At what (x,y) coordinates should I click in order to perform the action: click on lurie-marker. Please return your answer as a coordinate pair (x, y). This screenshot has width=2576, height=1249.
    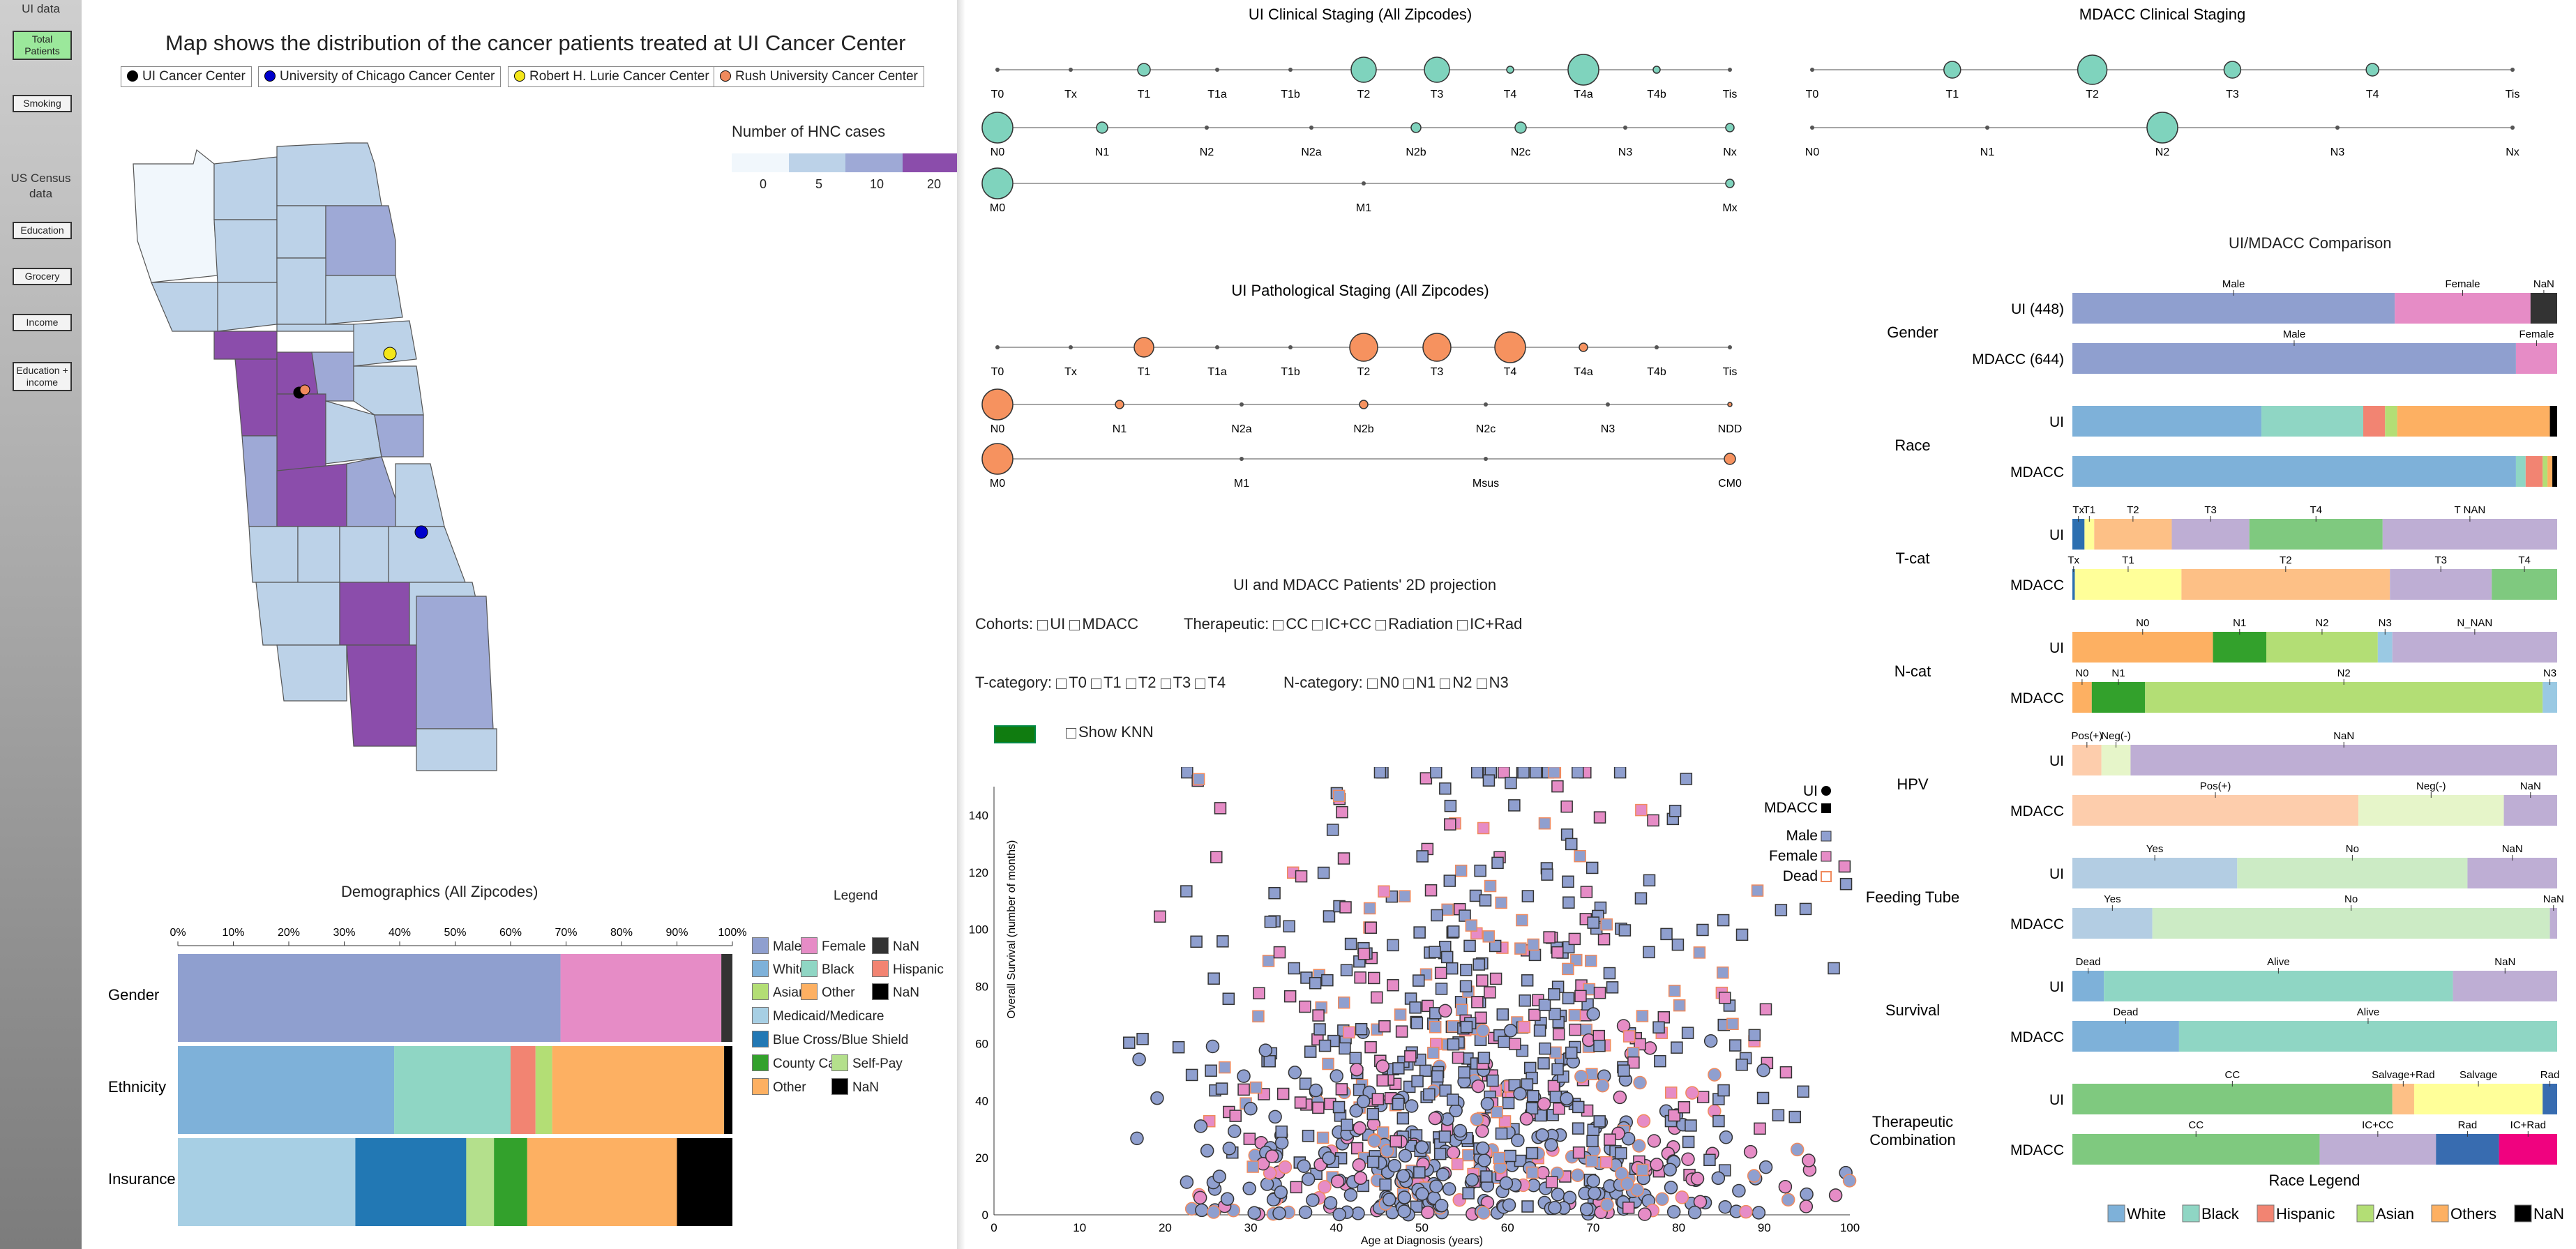
    Looking at the image, I should click on (390, 354).